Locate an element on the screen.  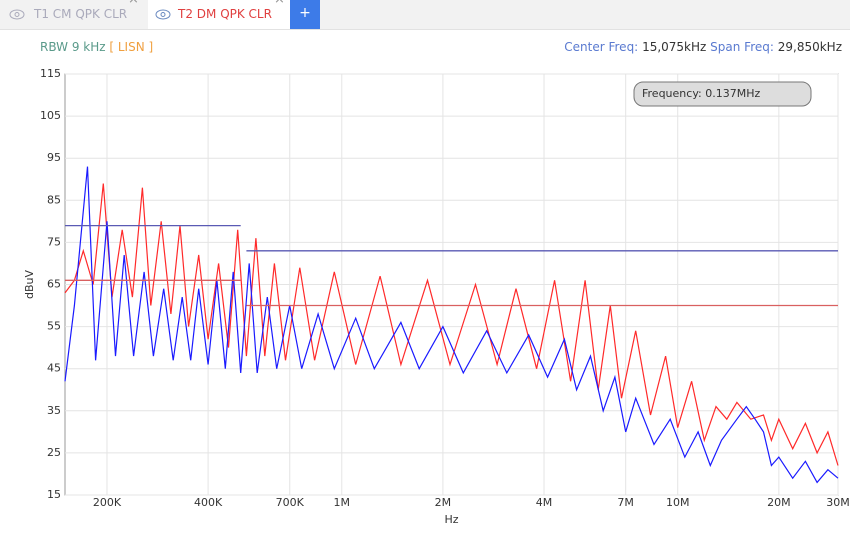
x-tick-label: 2M is located at coordinates (443, 502).